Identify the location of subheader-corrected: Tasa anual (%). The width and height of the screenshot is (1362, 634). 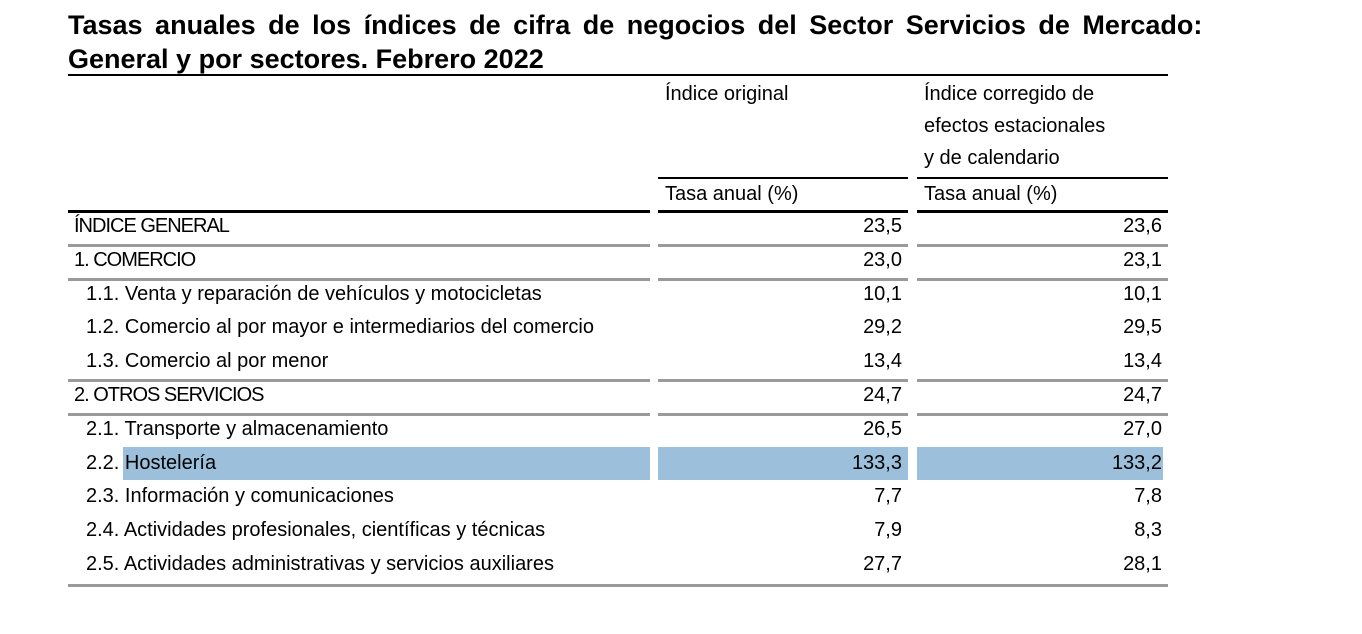
(1042, 192).